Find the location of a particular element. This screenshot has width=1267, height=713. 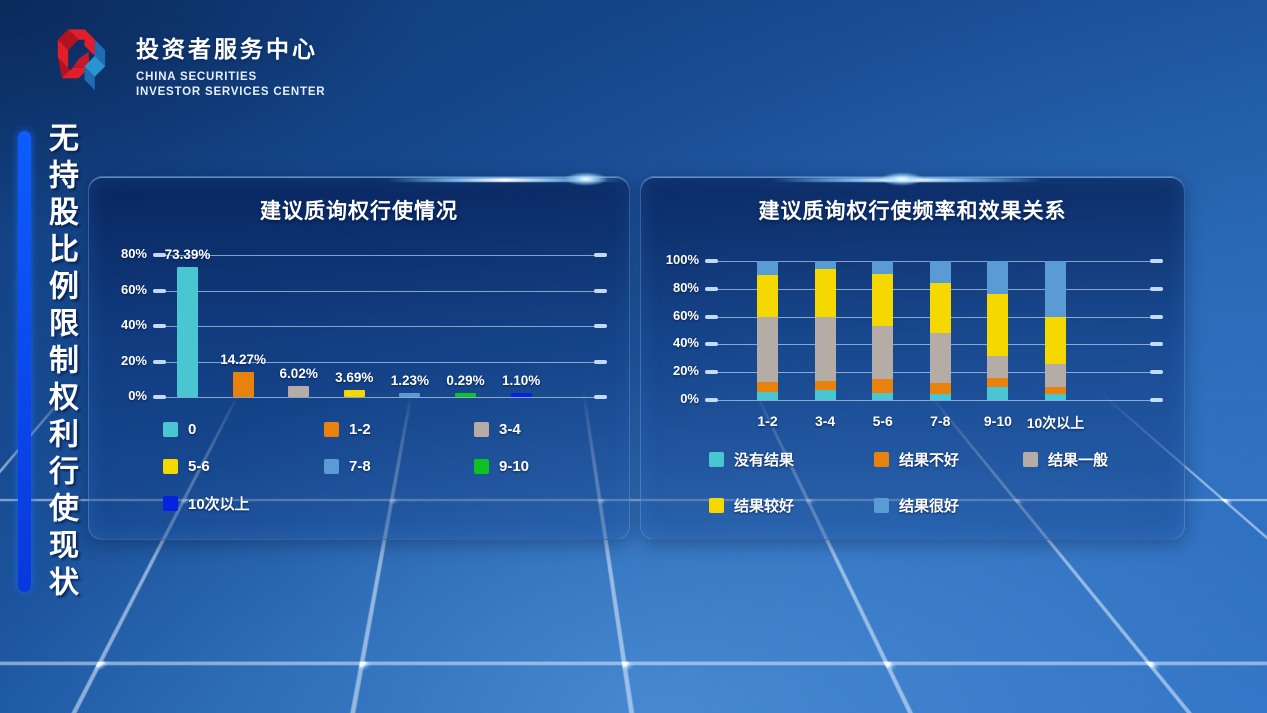

x-axis-label: 10次以上 is located at coordinates (1055, 423).